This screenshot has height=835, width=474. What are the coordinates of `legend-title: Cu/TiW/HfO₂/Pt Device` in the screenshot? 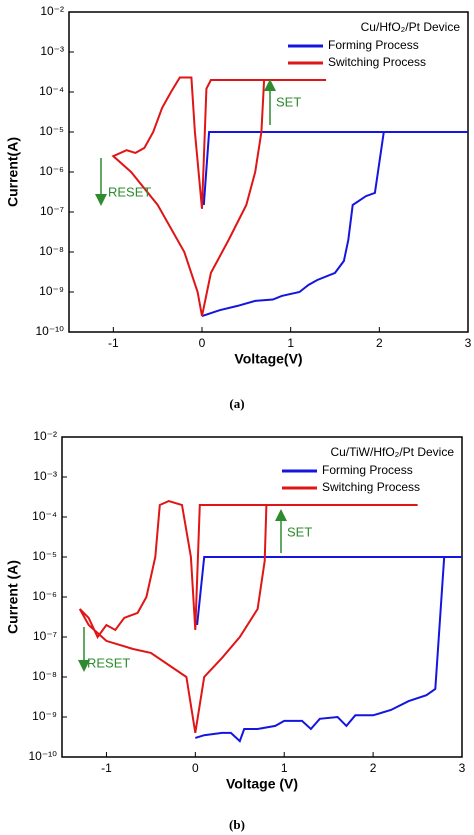 It's located at (392, 452).